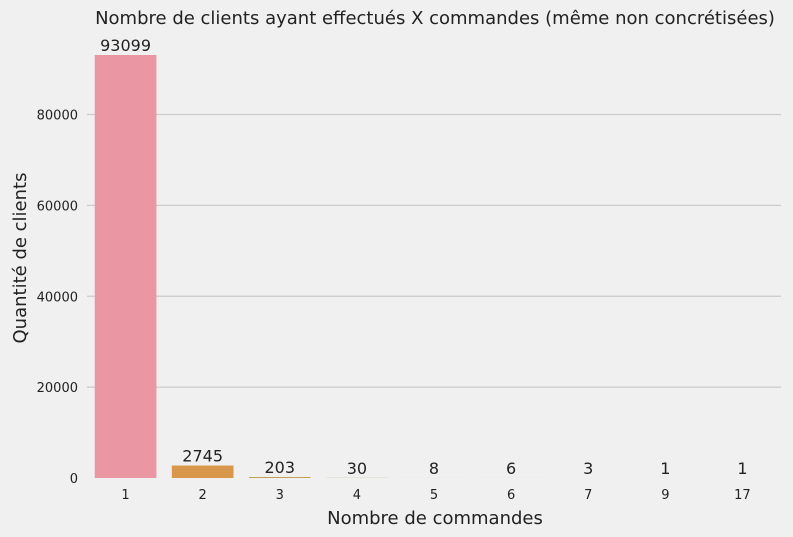 The width and height of the screenshot is (793, 537). Describe the element at coordinates (511, 495) in the screenshot. I see `x-tick-label: 6` at that location.